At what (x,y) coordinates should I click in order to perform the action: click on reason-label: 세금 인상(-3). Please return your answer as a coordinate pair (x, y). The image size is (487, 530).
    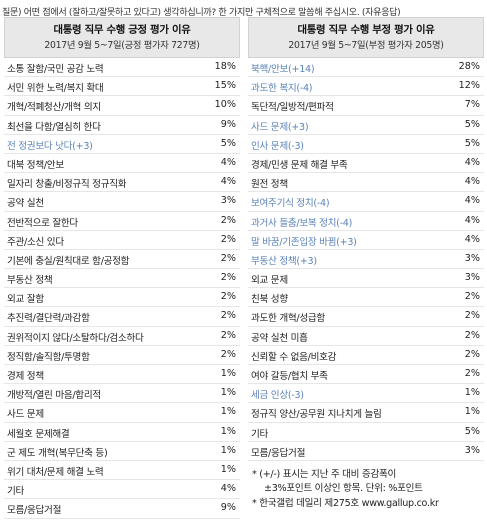
    Looking at the image, I should click on (277, 396).